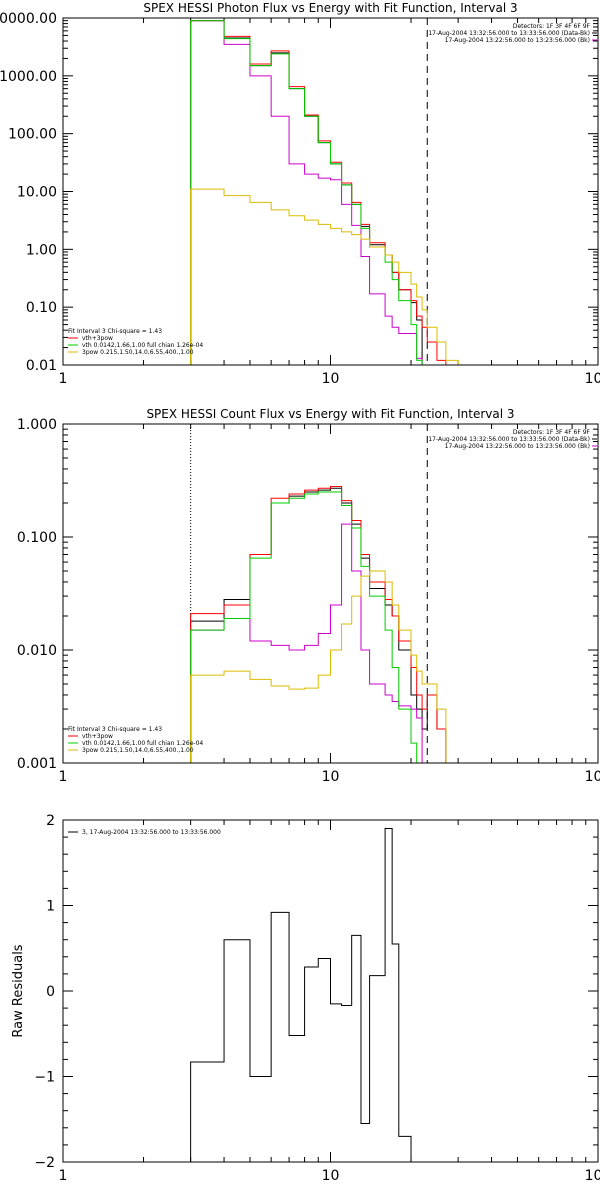 The width and height of the screenshot is (600, 1200). What do you see at coordinates (28, 19) in the screenshot?
I see `y-tick-label: 10000.00` at bounding box center [28, 19].